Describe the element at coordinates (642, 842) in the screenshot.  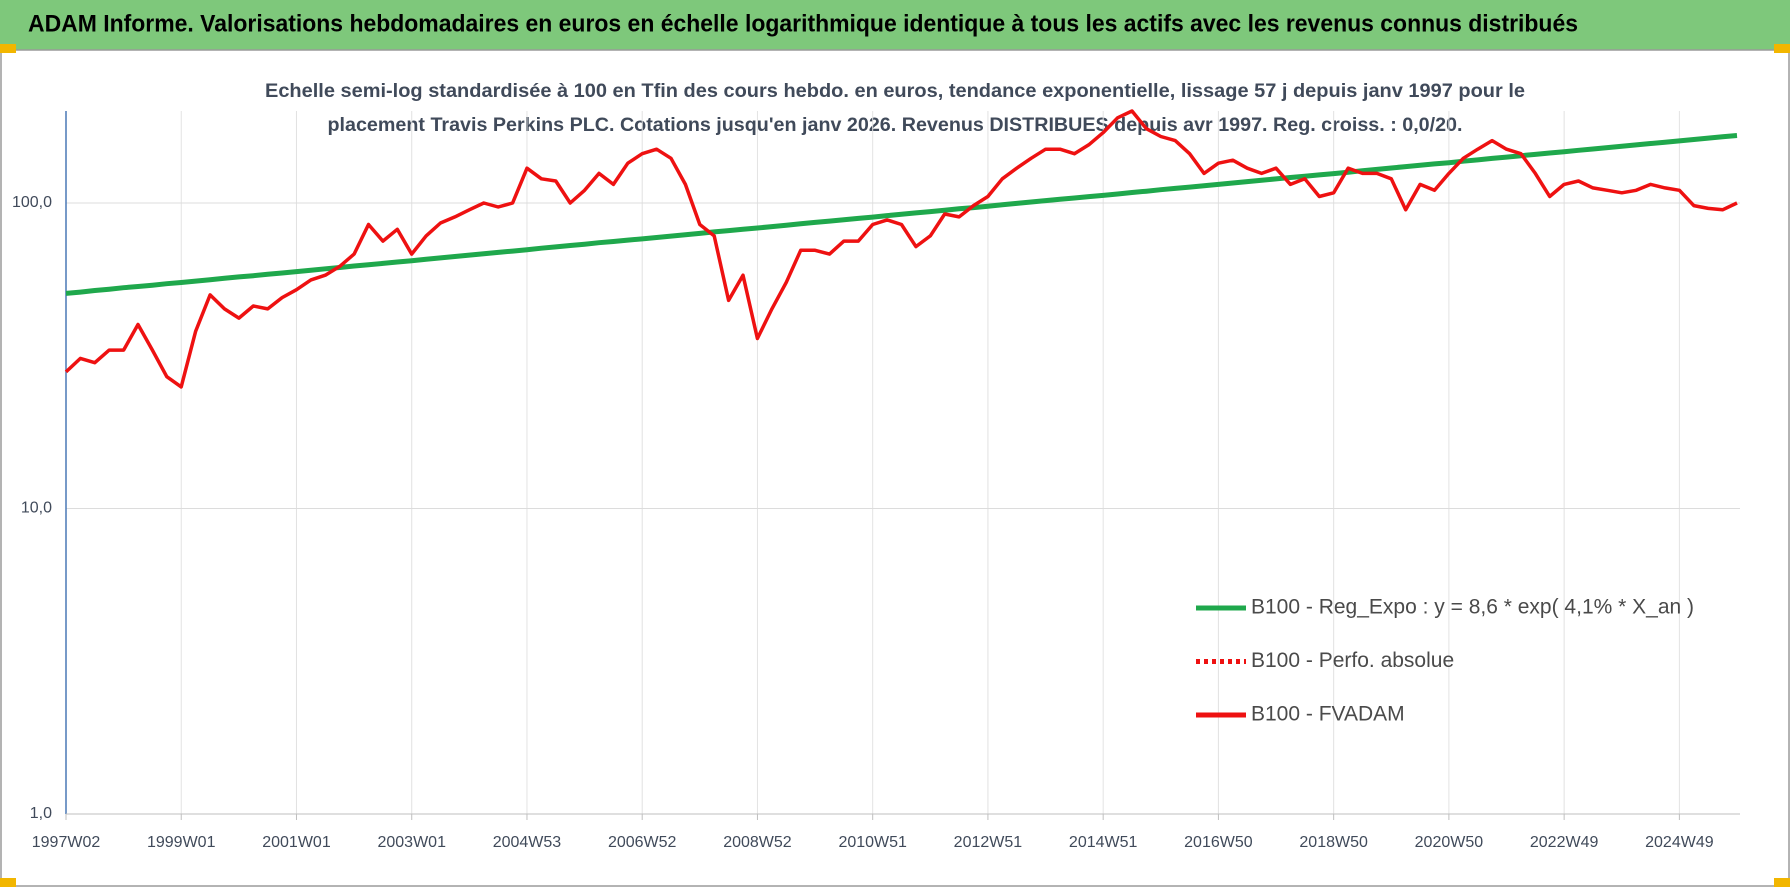
I see `x-tick-label: 2006W52` at that location.